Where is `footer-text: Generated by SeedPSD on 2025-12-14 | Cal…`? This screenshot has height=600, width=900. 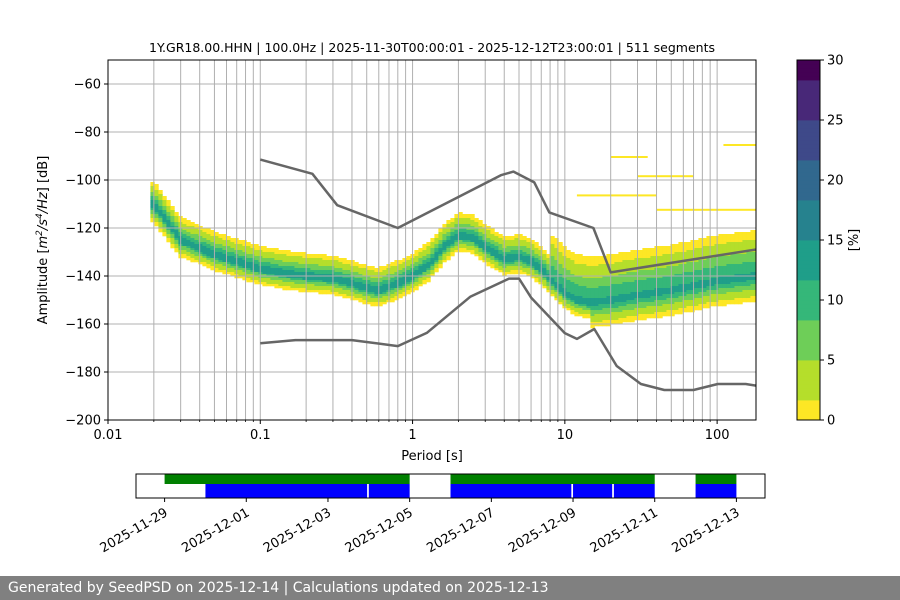 footer-text: Generated by SeedPSD on 2025-12-14 | Cal… is located at coordinates (450, 588).